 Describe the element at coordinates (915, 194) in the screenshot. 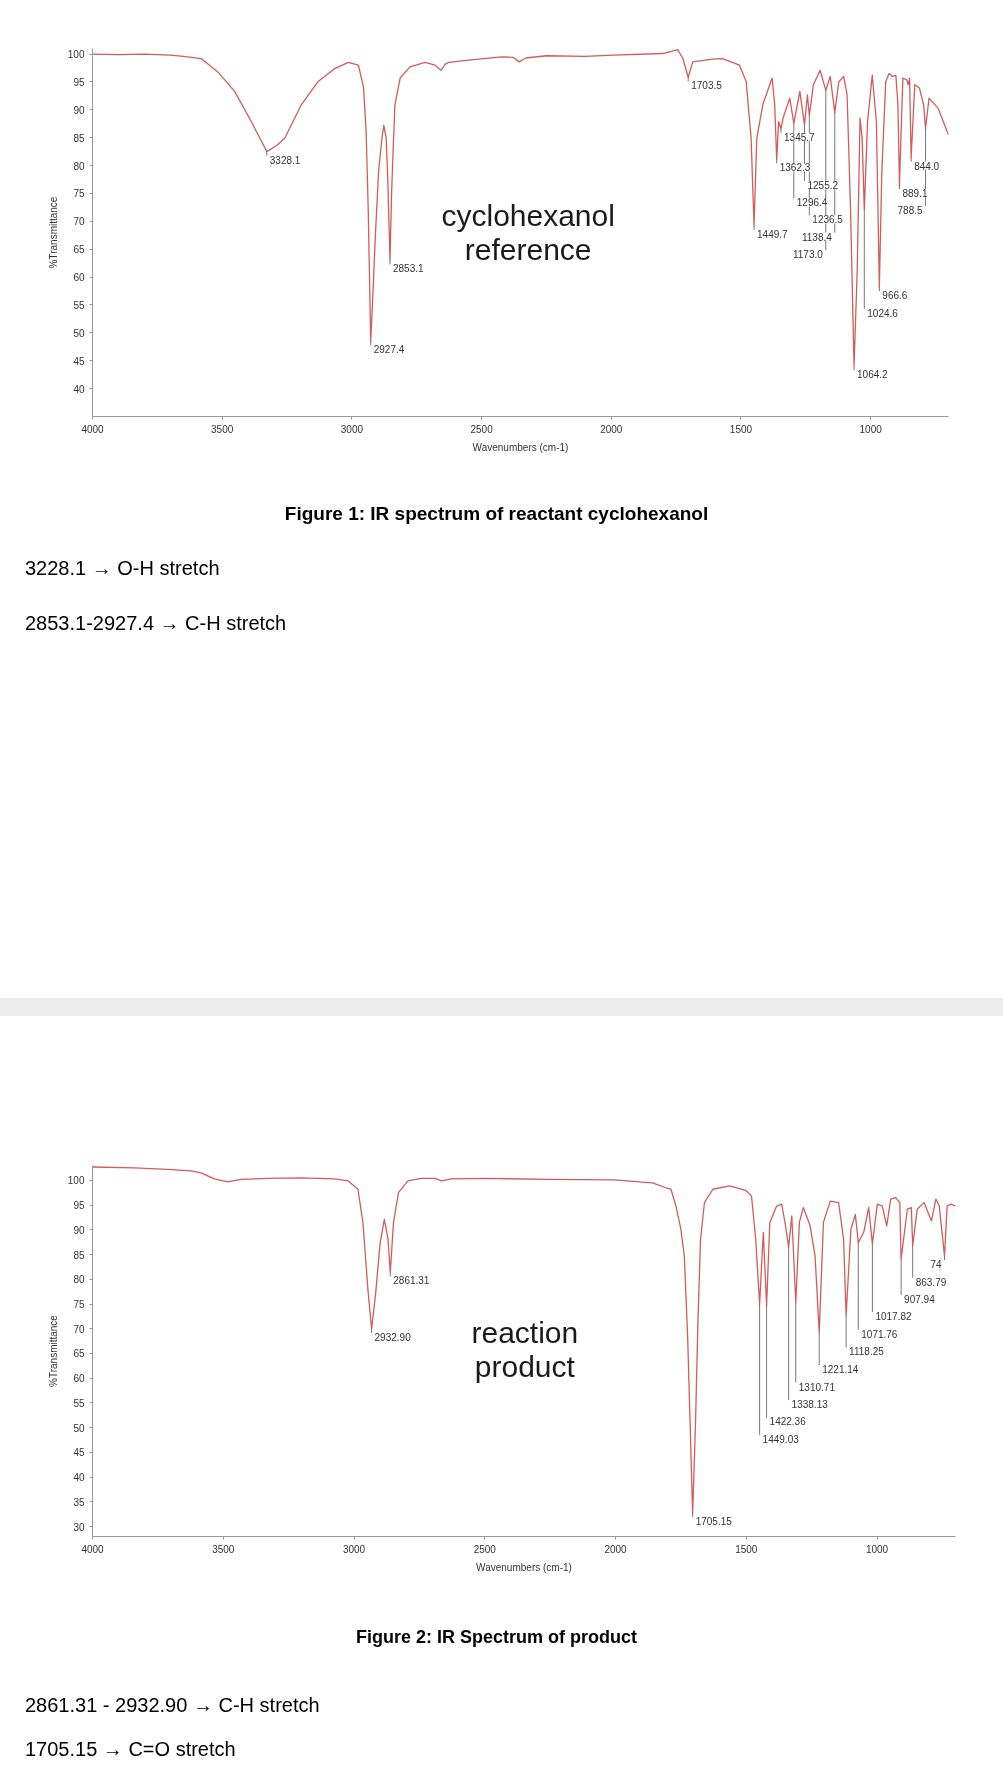

I see `annotation: 889.1` at that location.